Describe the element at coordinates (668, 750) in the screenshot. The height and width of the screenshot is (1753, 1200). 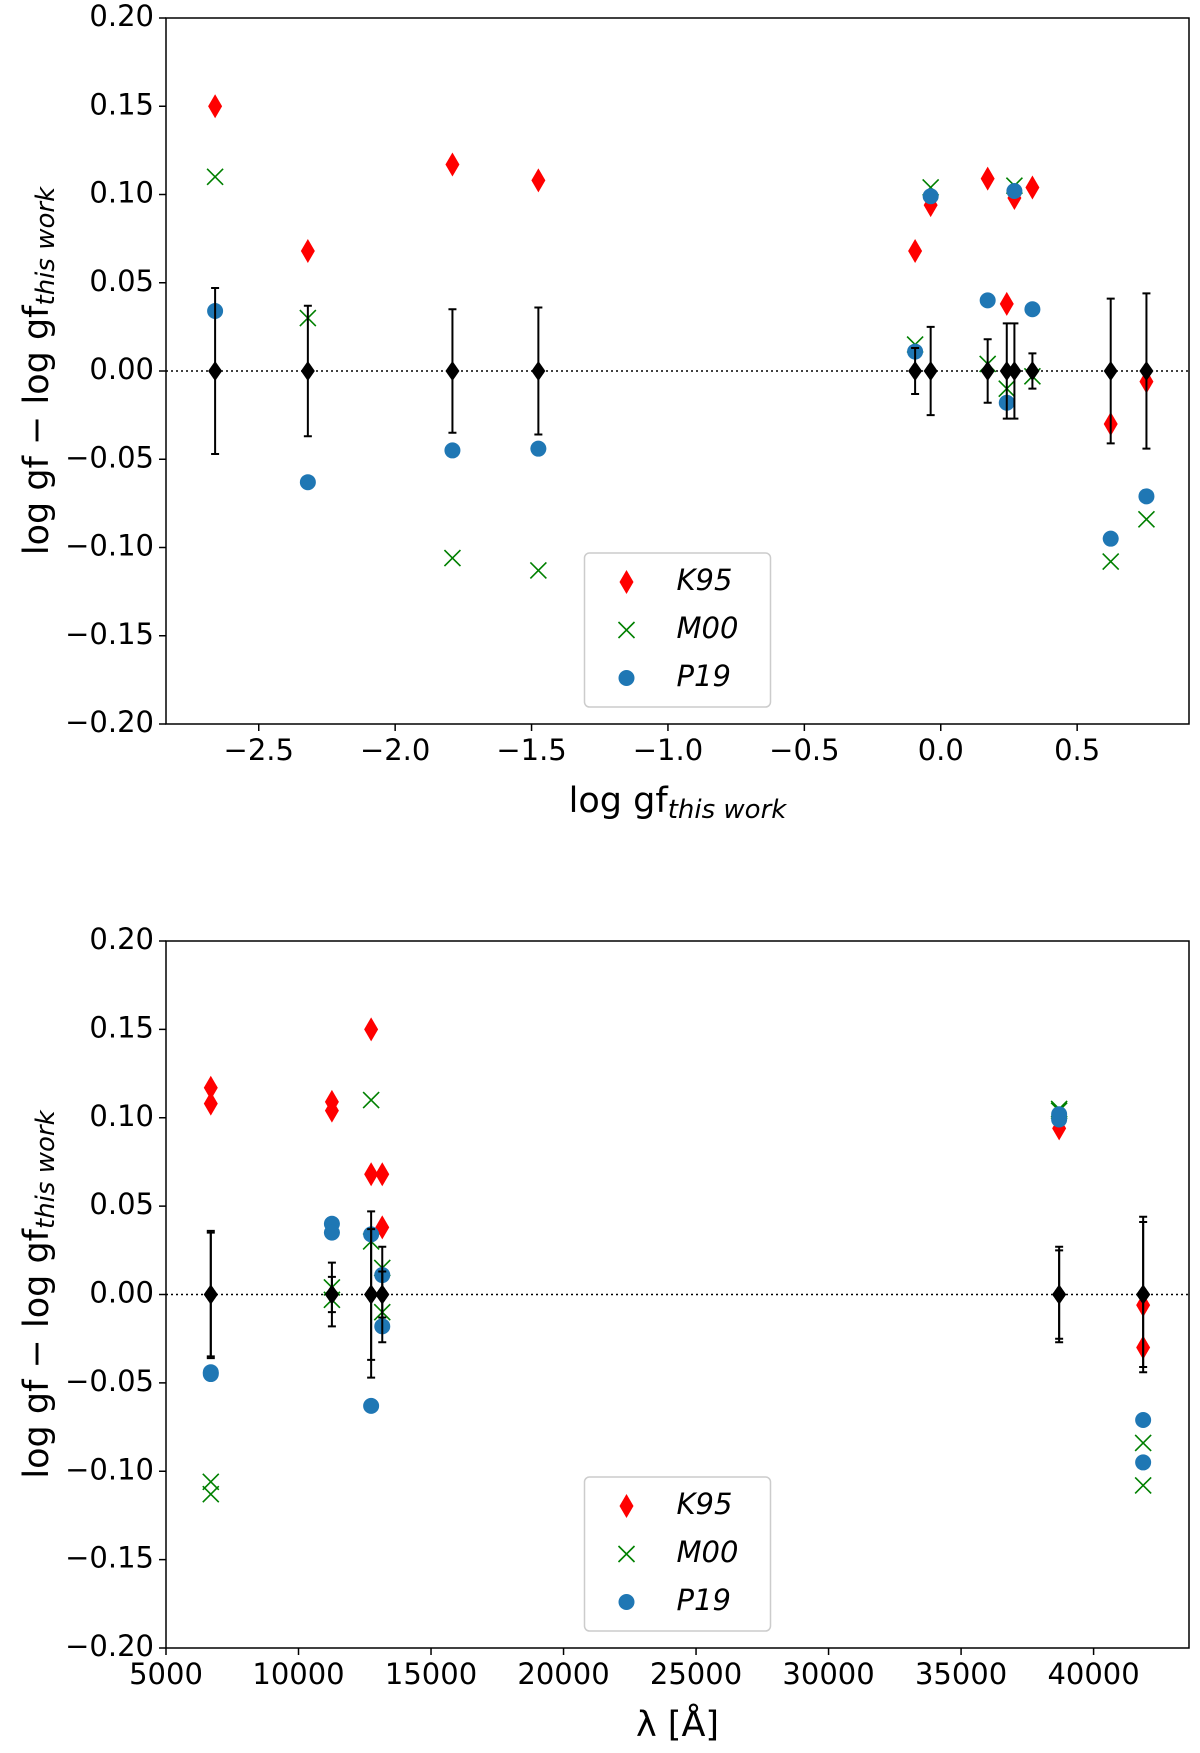
I see `x-tick-label: −1.0` at that location.